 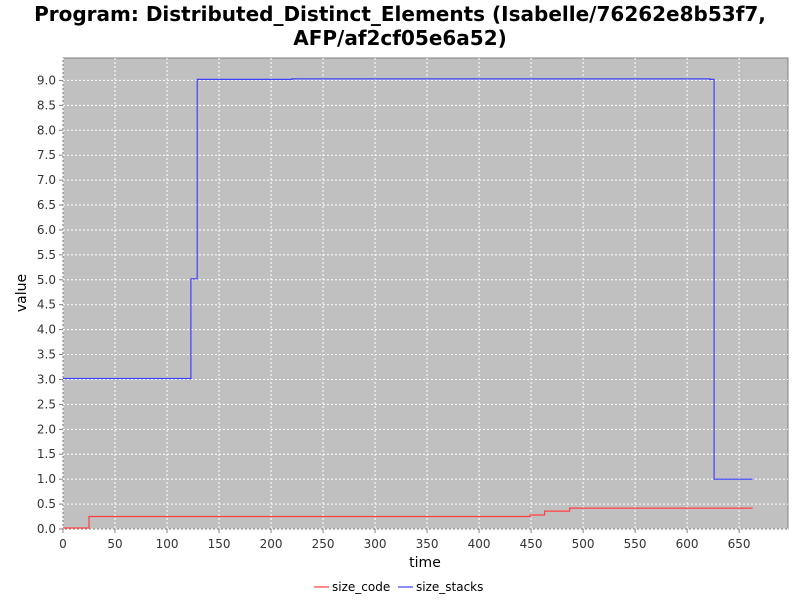 What do you see at coordinates (22, 293) in the screenshot?
I see `y-axis-label: value` at bounding box center [22, 293].